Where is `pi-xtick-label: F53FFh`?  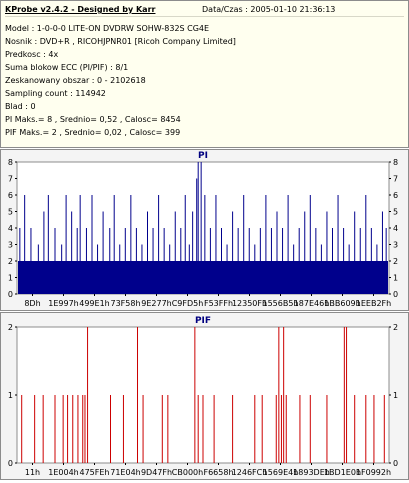 pi-xtick-label: F53FFh is located at coordinates (218, 303).